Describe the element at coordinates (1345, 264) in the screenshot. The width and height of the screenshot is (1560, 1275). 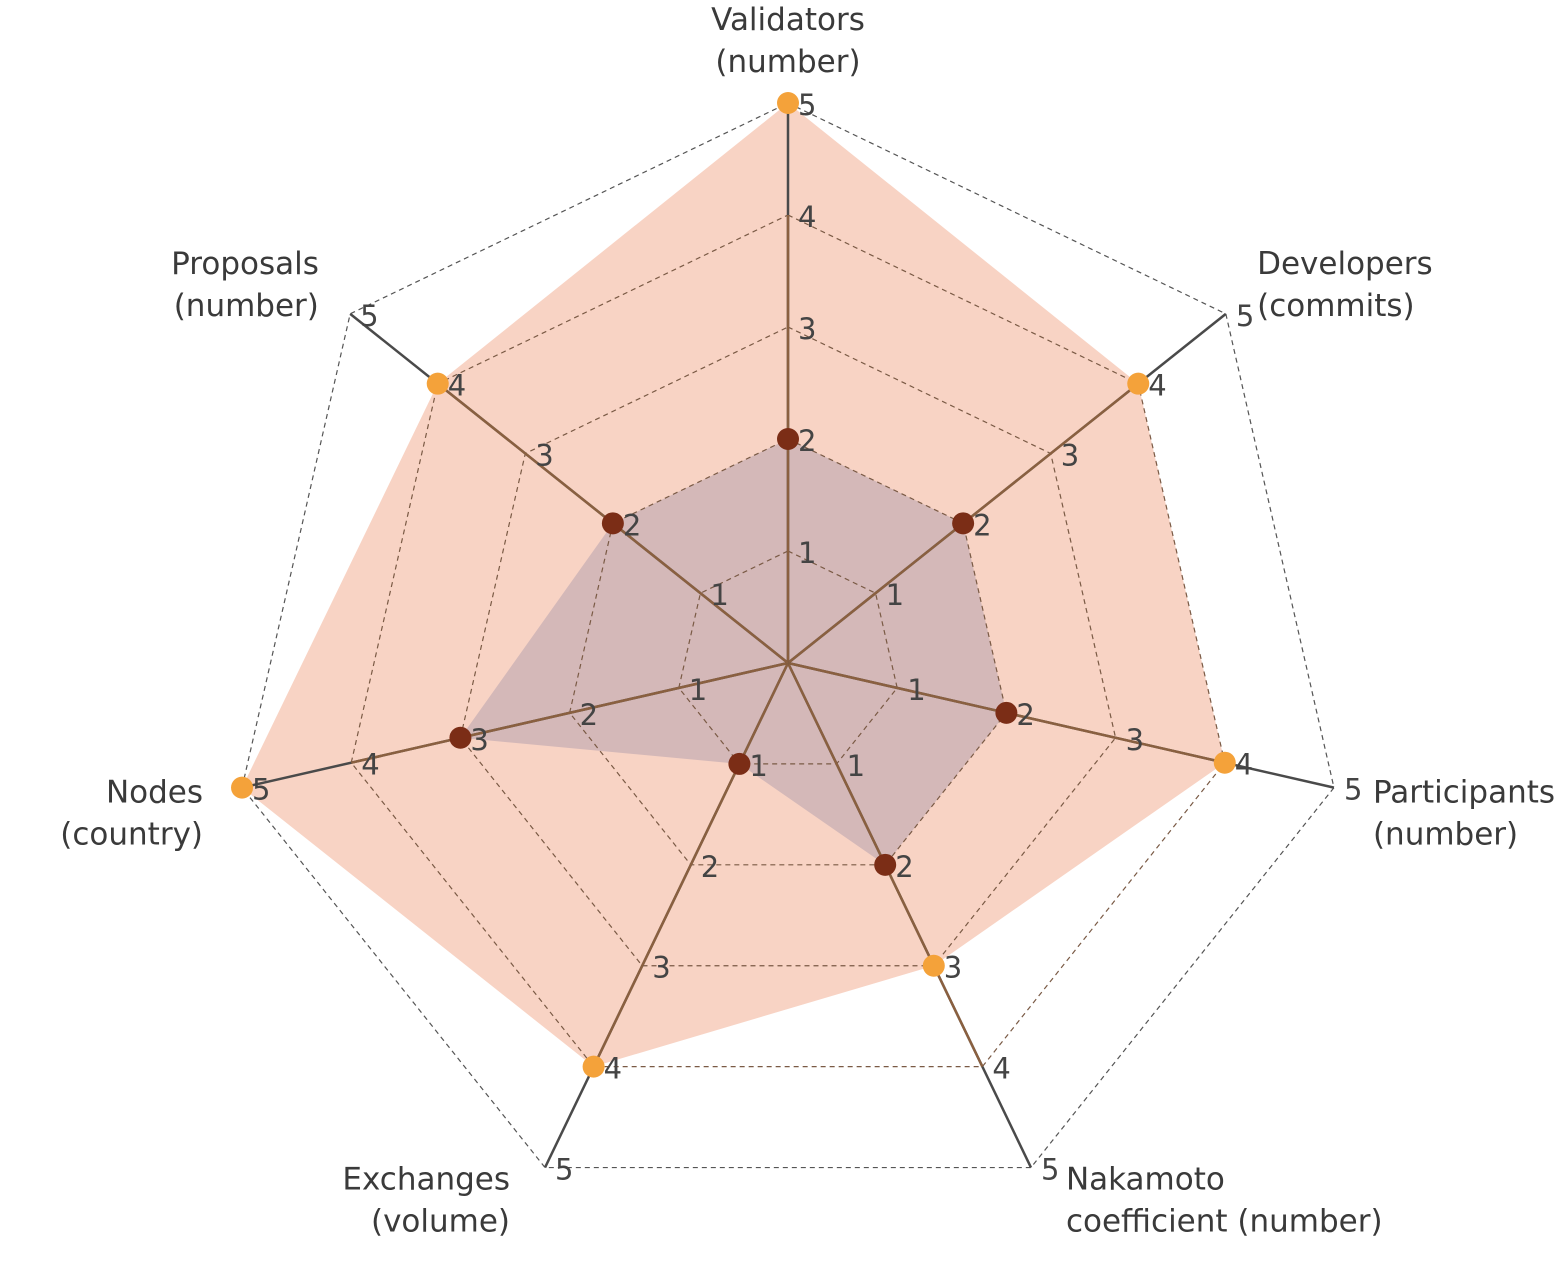
I see `axis-label-line1: Developers` at that location.